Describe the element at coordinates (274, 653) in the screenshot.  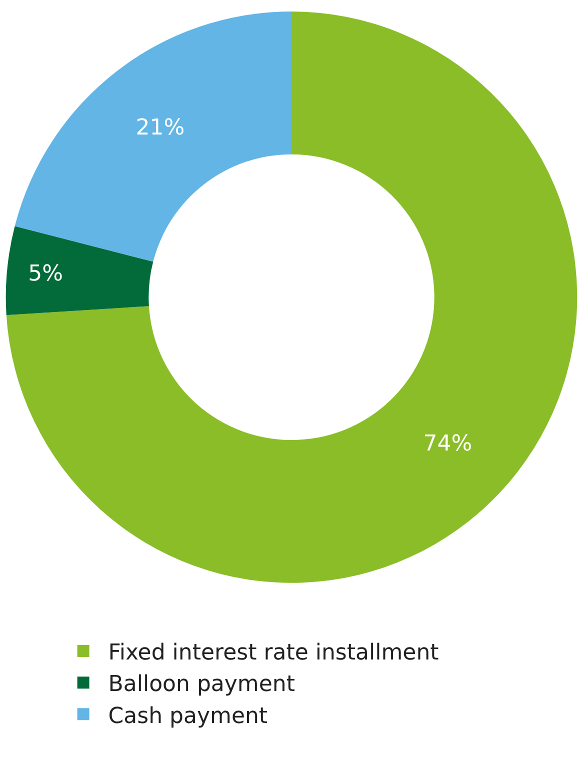
I see `legend-label: Fixed interest rate installment` at that location.